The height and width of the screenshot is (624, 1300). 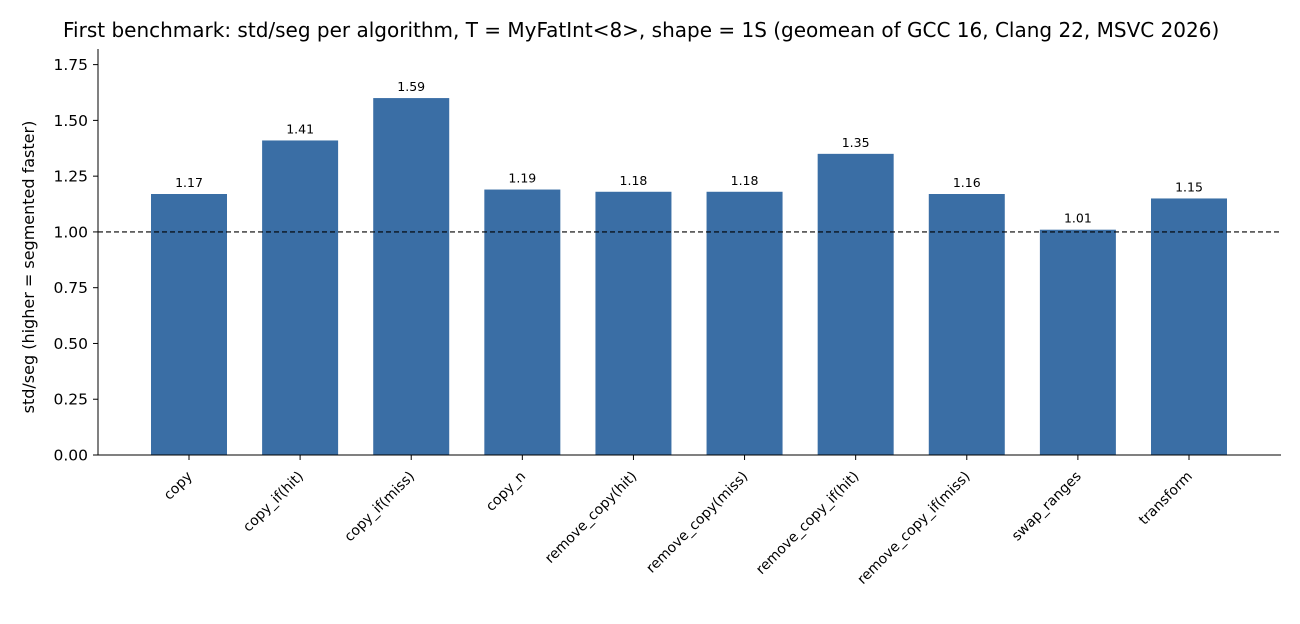 What do you see at coordinates (70, 65) in the screenshot?
I see `y-tick-label: 1.75` at bounding box center [70, 65].